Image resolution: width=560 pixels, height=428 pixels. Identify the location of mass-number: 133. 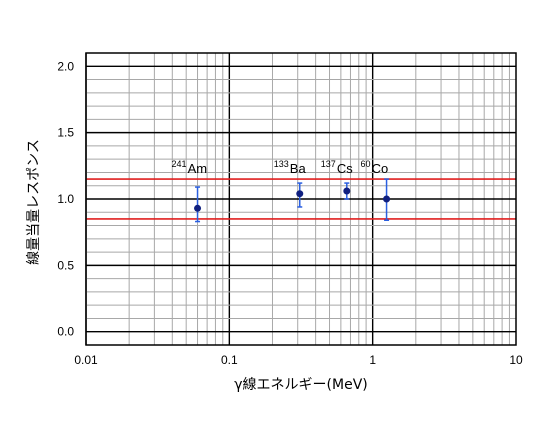
(281, 164).